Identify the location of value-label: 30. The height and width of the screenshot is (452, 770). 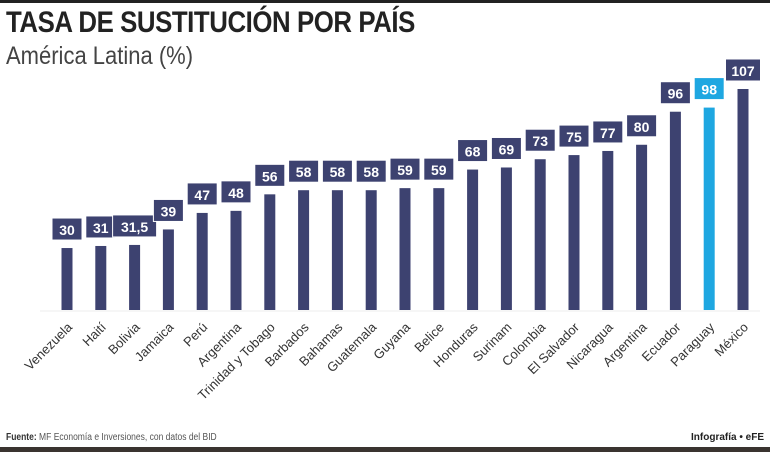
(67, 230).